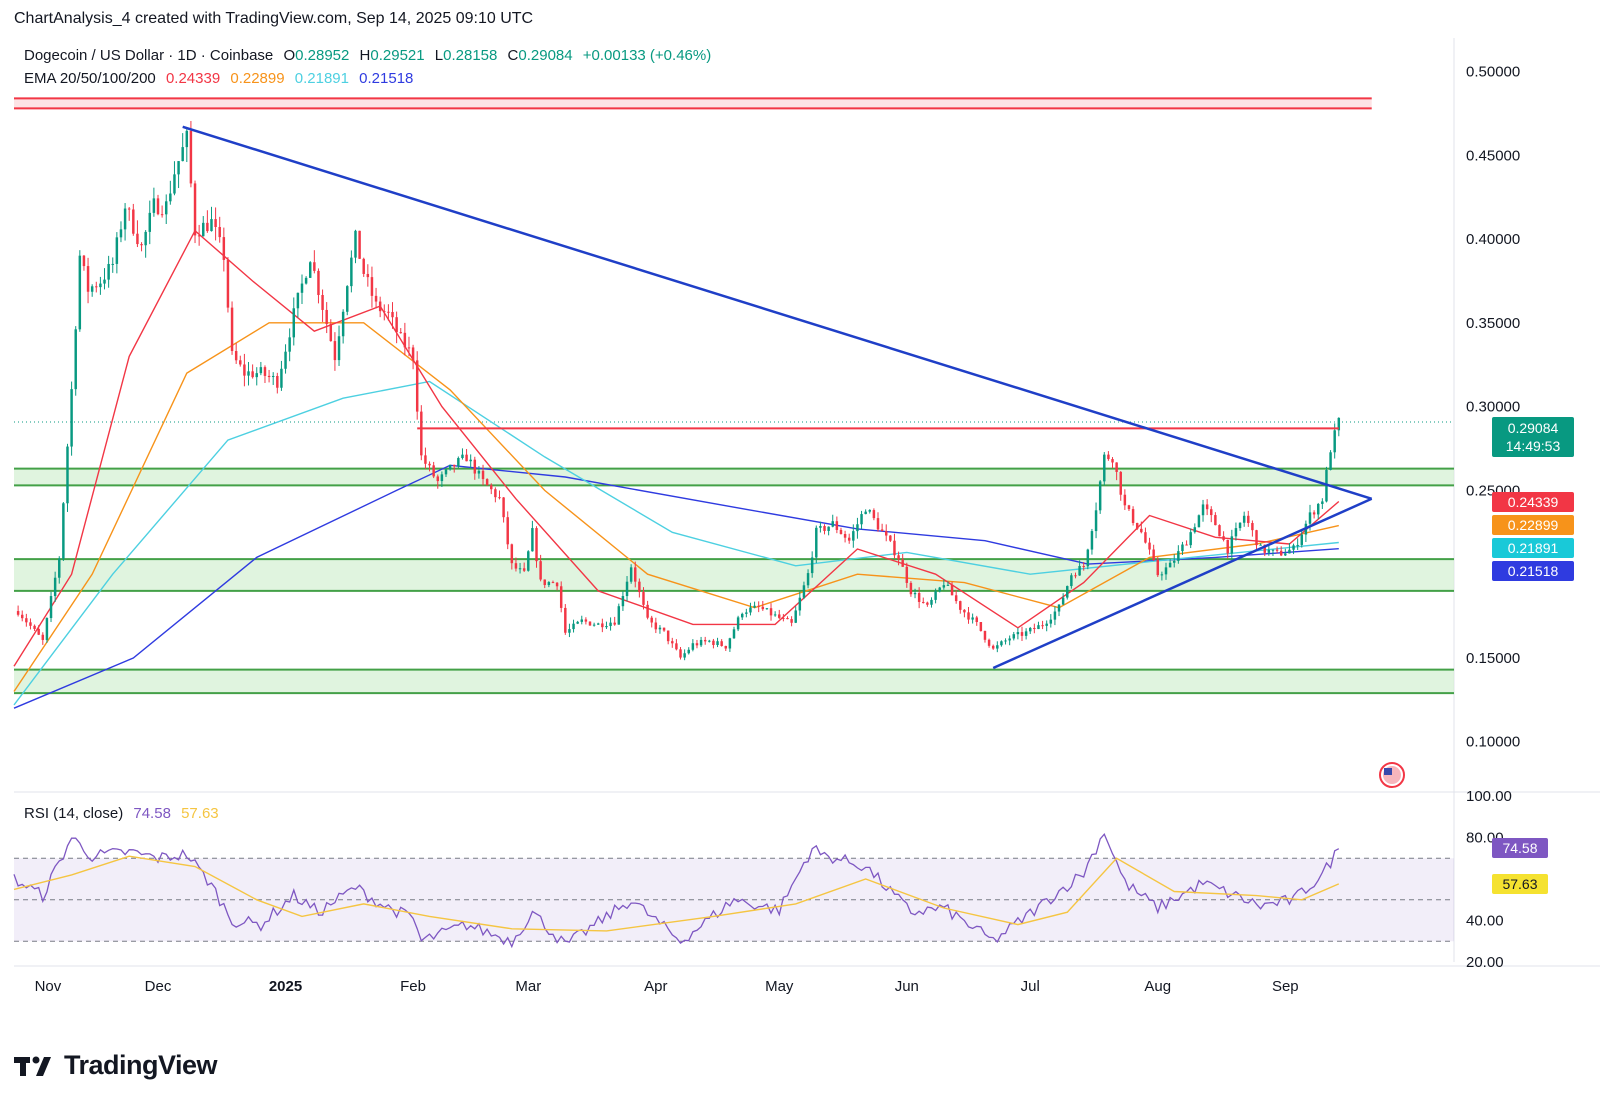  What do you see at coordinates (152, 813) in the screenshot?
I see `rsi-value: 74.58` at bounding box center [152, 813].